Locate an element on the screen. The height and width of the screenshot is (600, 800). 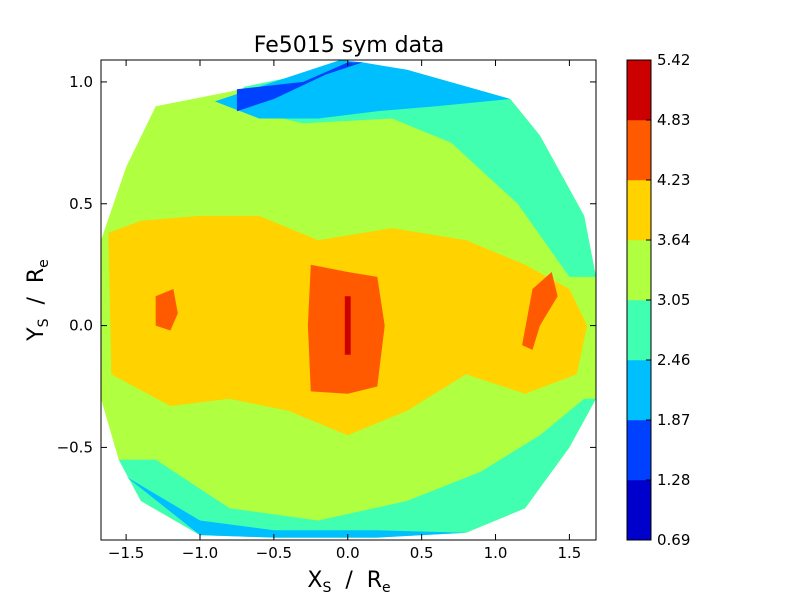
colorbar-label: 4.23 is located at coordinates (673, 180).